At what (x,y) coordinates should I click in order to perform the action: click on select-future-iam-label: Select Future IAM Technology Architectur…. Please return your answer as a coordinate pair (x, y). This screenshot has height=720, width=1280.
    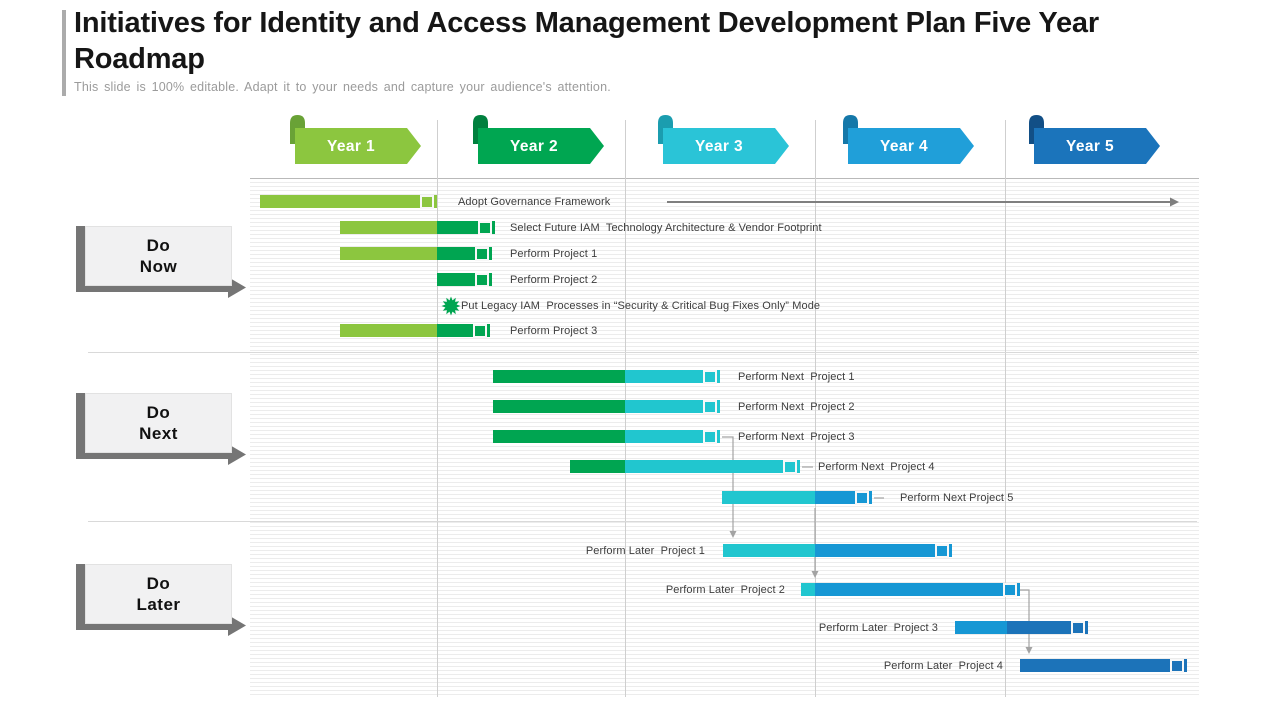
    Looking at the image, I should click on (666, 228).